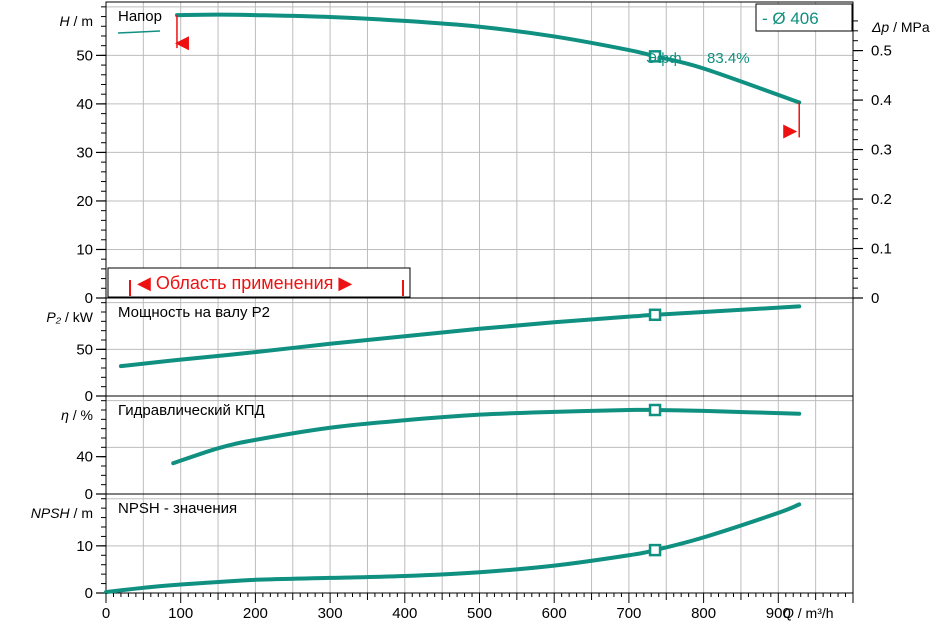  Describe the element at coordinates (488, 58) in the screenshot. I see `curve-head` at that location.